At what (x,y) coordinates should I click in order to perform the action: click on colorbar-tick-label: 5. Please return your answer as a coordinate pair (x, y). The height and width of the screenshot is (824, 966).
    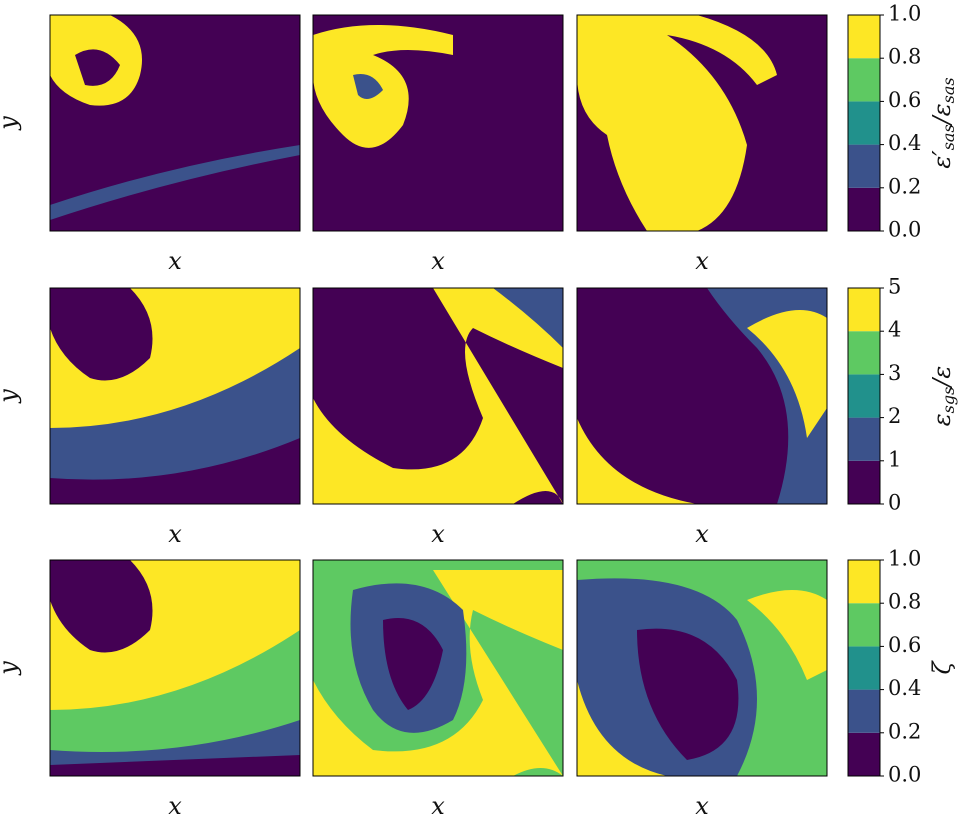
    Looking at the image, I should click on (894, 287).